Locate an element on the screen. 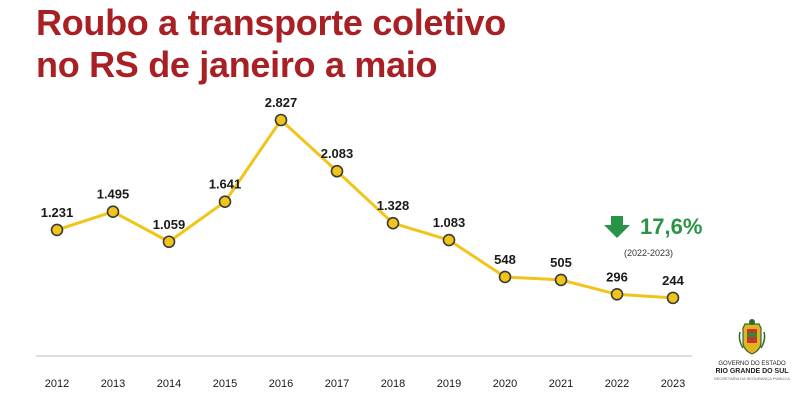 This screenshot has width=800, height=410. title-line-2: no RS de janeiro a maio is located at coordinates (237, 64).